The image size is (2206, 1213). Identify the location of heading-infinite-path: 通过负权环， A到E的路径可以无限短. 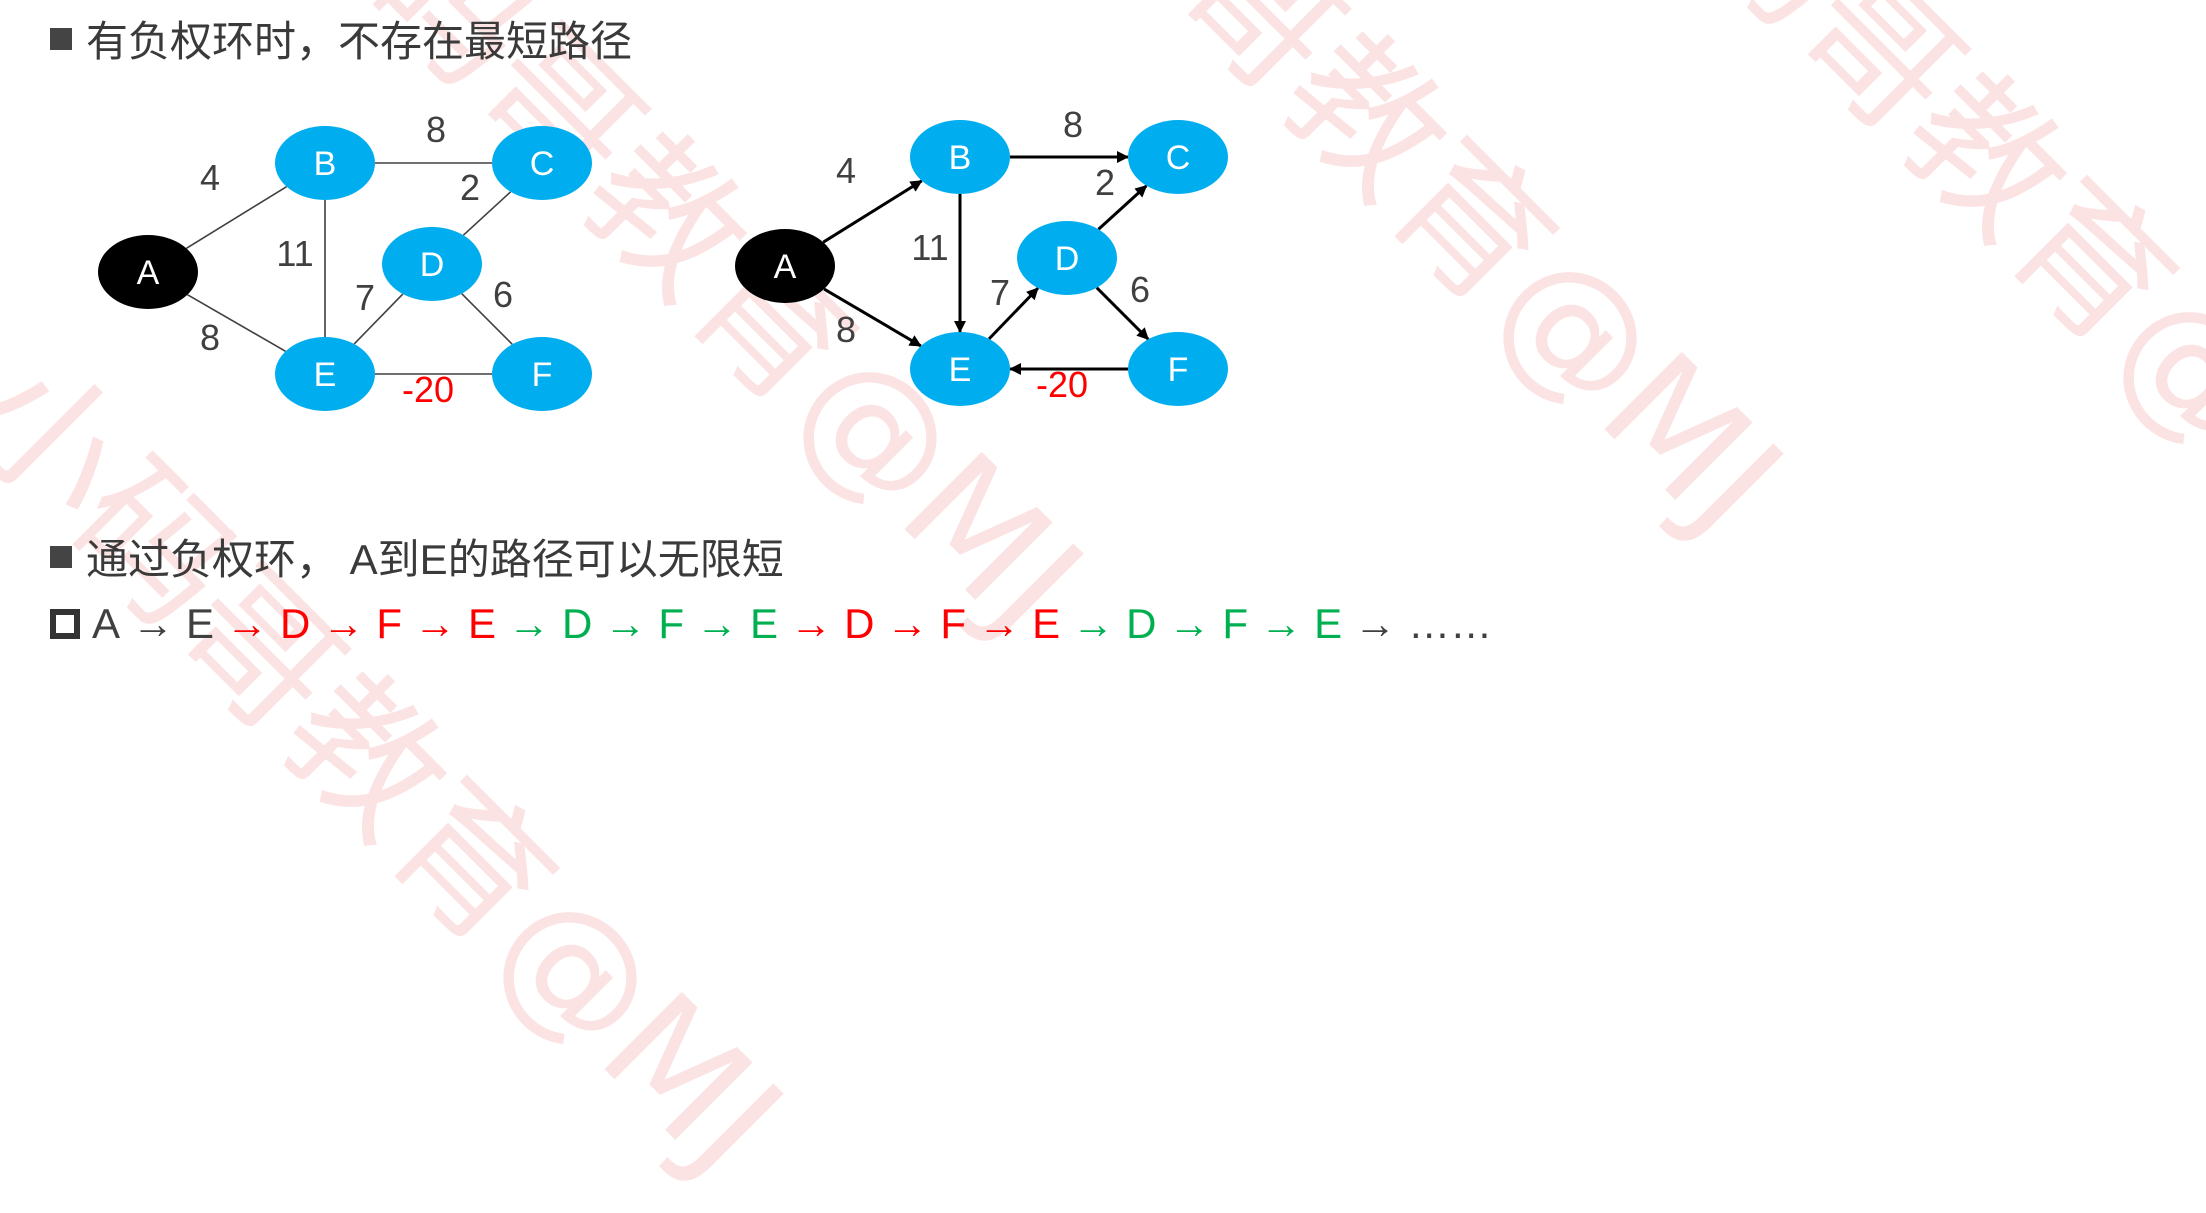
(417, 556).